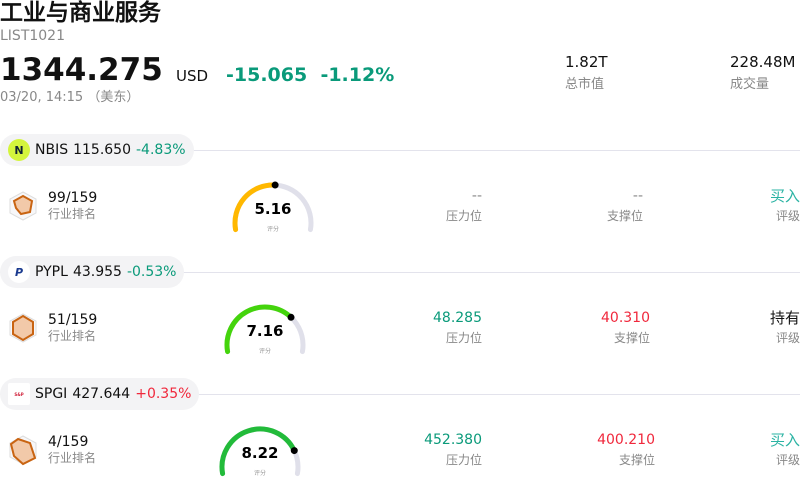  I want to click on score-value: 8.22, so click(259, 453).